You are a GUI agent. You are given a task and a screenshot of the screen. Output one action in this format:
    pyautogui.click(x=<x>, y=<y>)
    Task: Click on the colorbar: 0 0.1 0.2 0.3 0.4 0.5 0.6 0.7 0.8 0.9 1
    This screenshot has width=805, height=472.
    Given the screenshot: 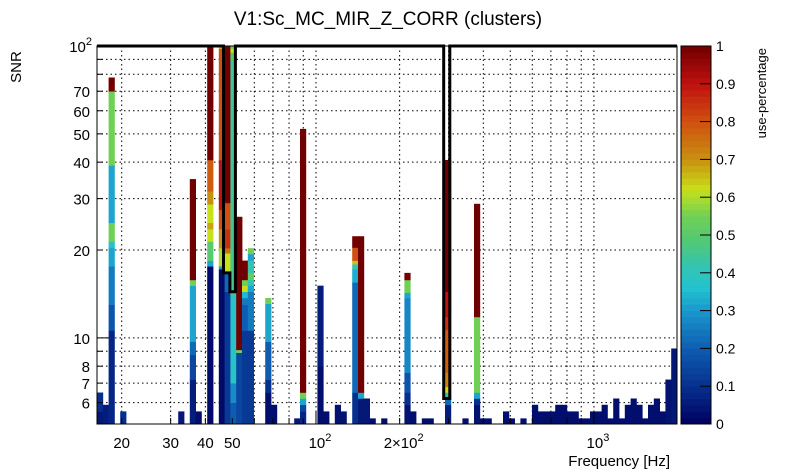 What is the action you would take?
    pyautogui.click(x=708, y=235)
    